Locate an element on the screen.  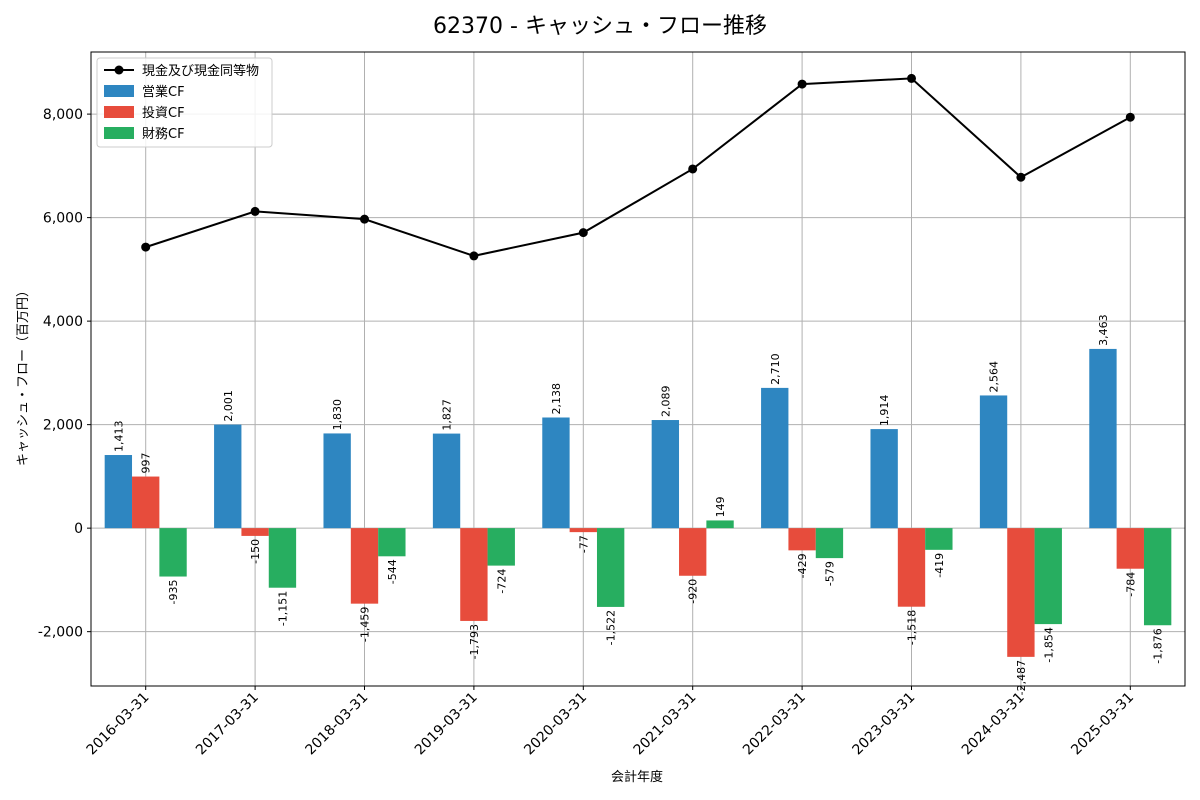
legend-label: 財務CF is located at coordinates (163, 134).